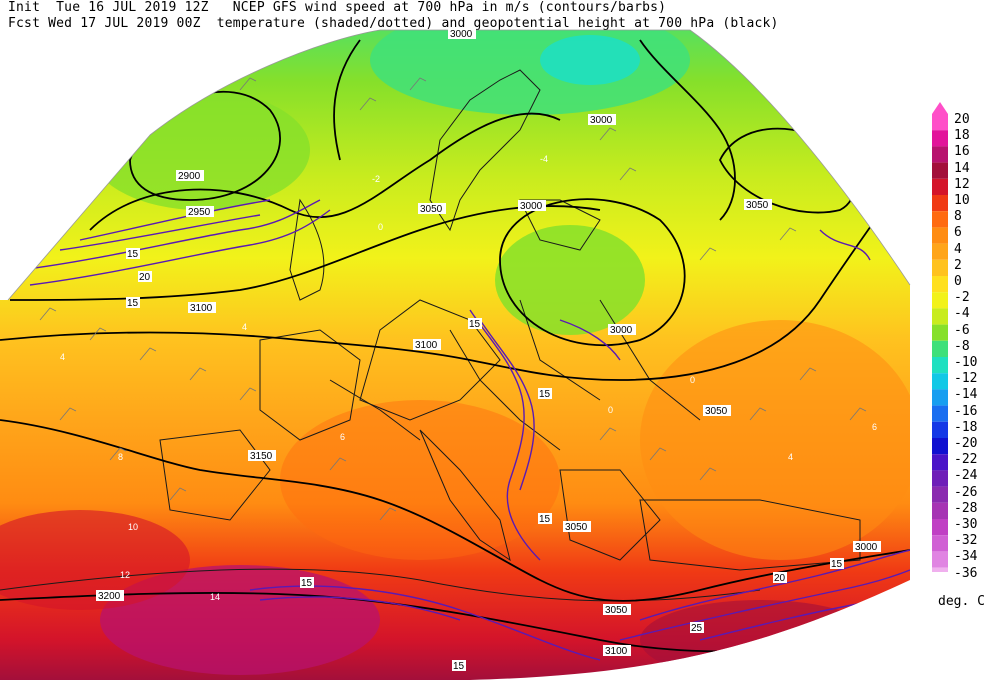 The height and width of the screenshot is (680, 1000). What do you see at coordinates (962, 298) in the screenshot?
I see `legend-label: -2` at bounding box center [962, 298].